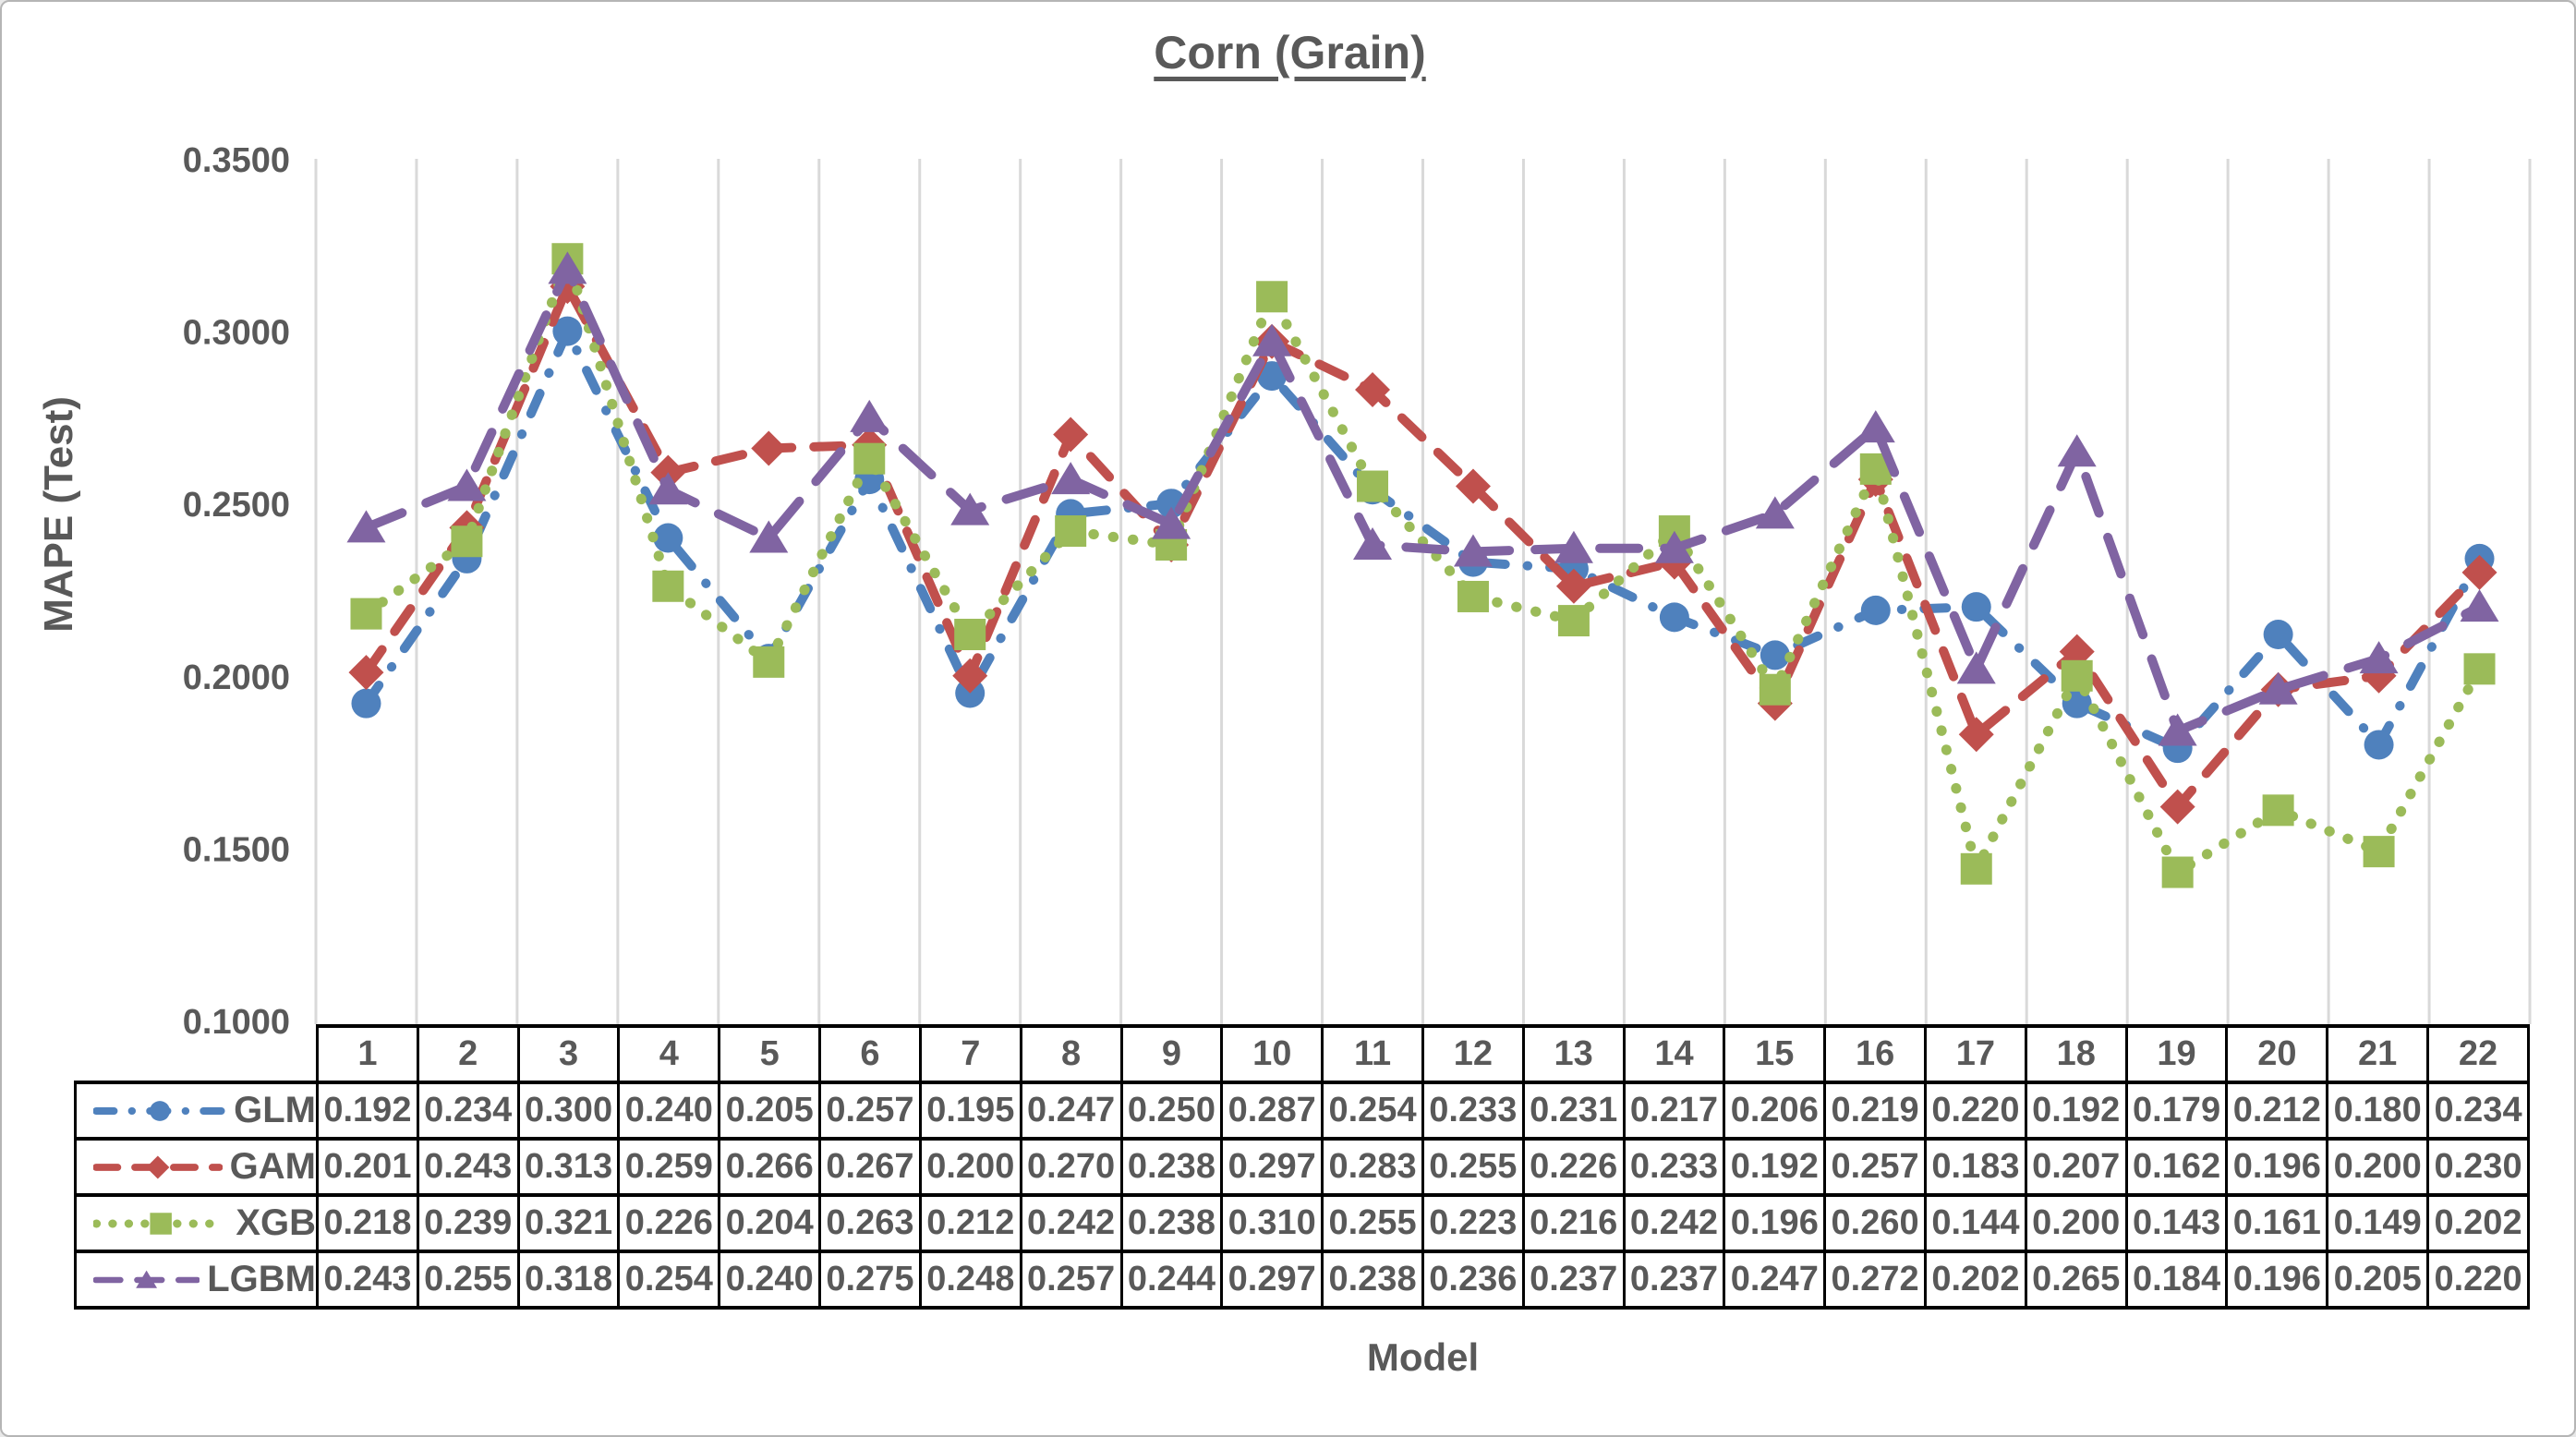 This screenshot has height=1437, width=2576. What do you see at coordinates (197, 1054) in the screenshot?
I see `table-corner-cell` at bounding box center [197, 1054].